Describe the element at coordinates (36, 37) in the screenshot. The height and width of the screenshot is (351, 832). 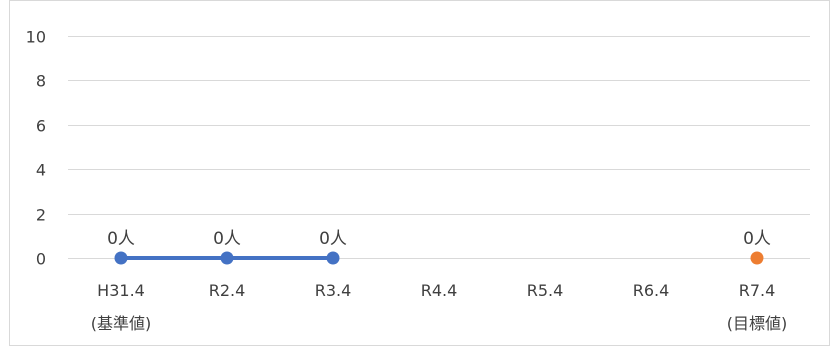
I see `y-tick-label: 10` at that location.